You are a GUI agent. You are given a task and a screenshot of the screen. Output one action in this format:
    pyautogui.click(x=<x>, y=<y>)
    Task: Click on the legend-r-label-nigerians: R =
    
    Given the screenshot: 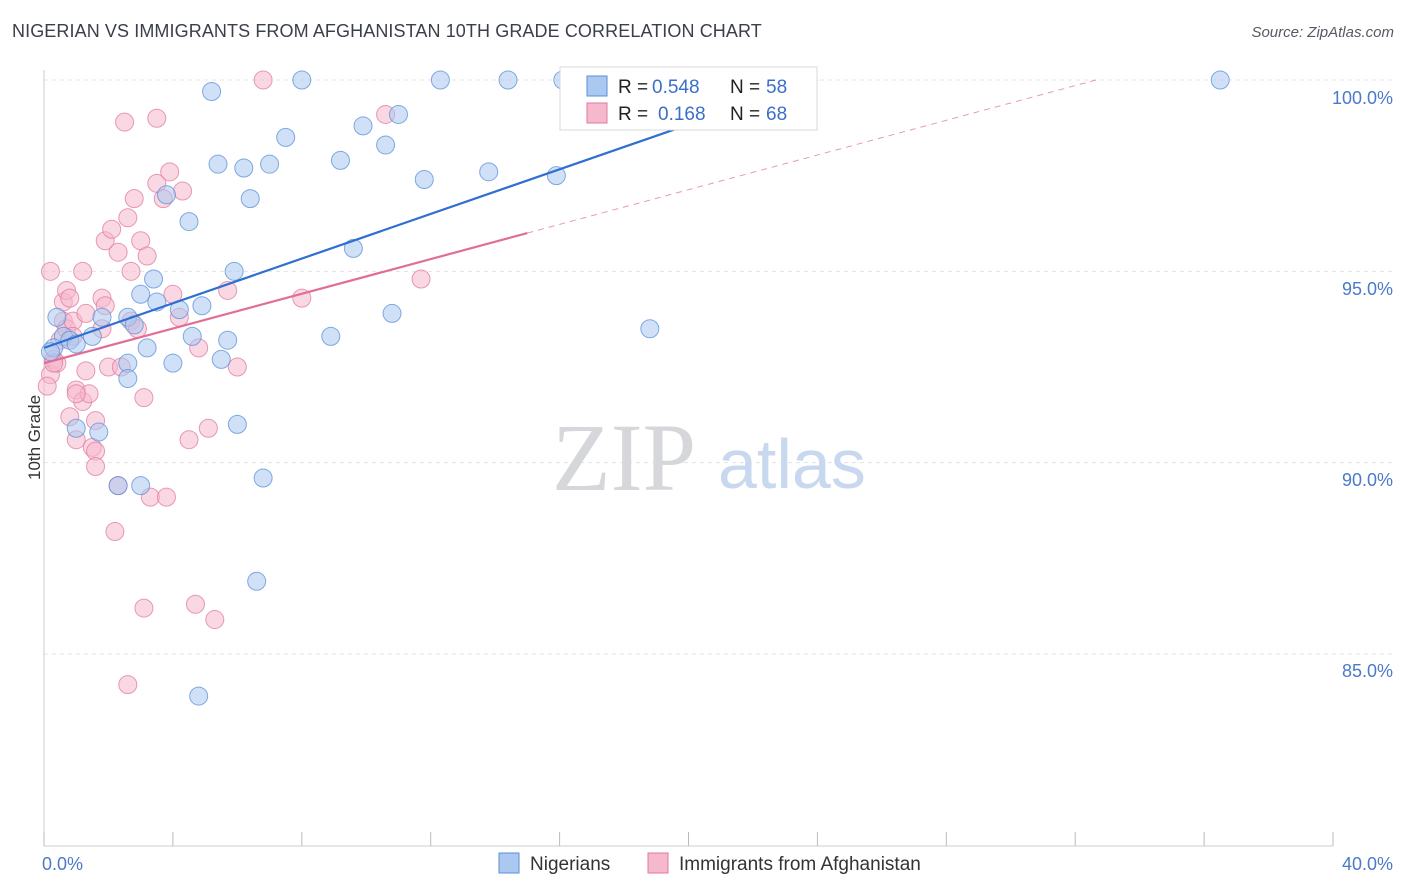 What is the action you would take?
    pyautogui.click(x=633, y=87)
    